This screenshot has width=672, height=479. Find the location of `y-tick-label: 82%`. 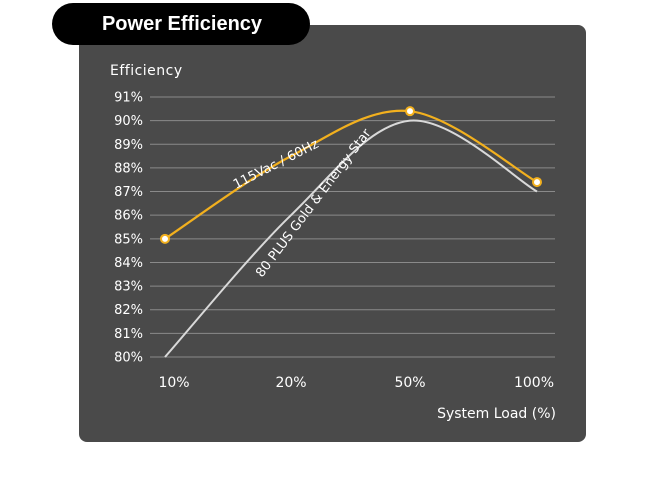

y-tick-label: 82% is located at coordinates (128, 310).